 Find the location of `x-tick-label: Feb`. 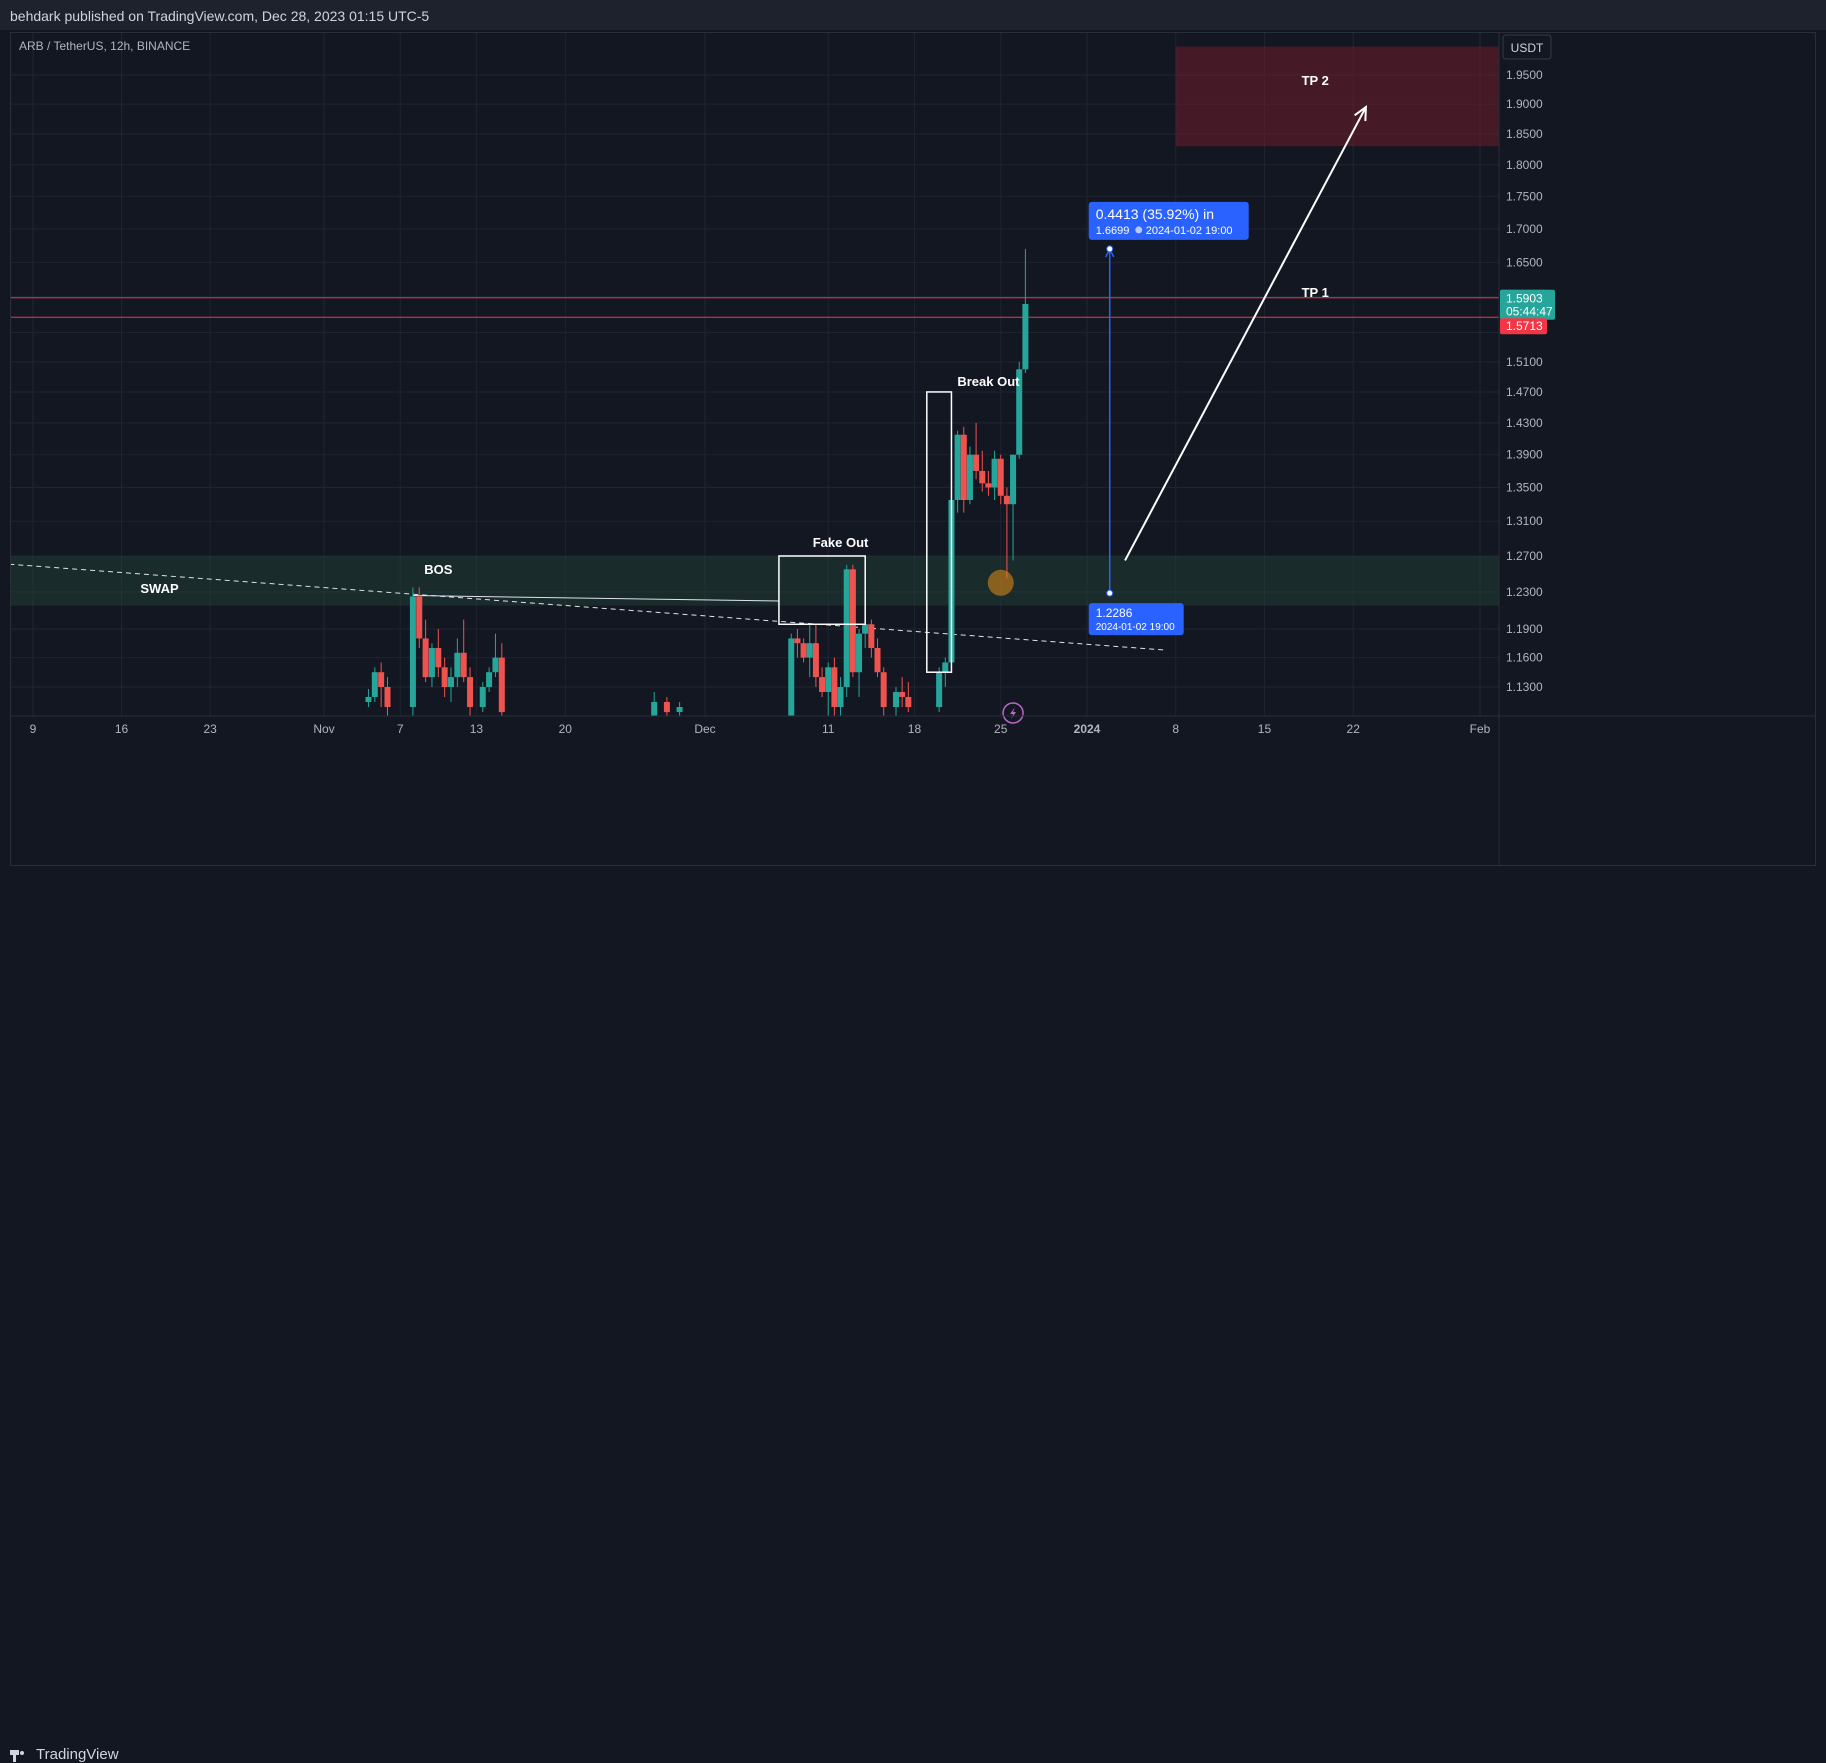

x-tick-label: Feb is located at coordinates (1480, 729).